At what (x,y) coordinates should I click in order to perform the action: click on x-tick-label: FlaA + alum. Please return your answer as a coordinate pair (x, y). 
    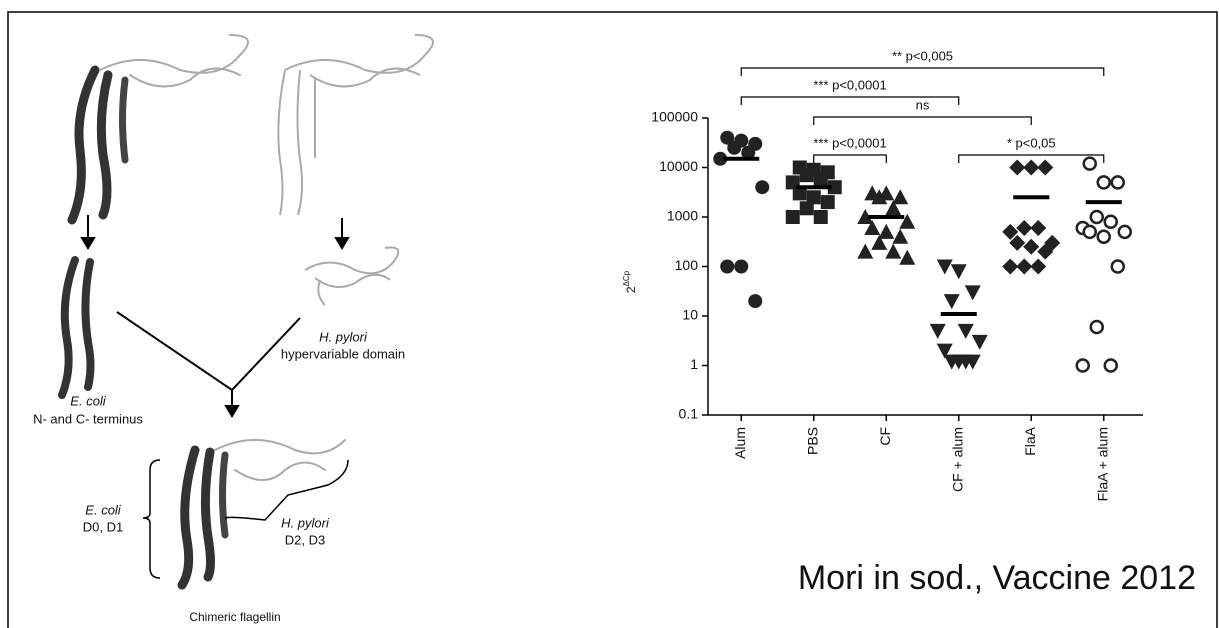
    Looking at the image, I should click on (1102, 464).